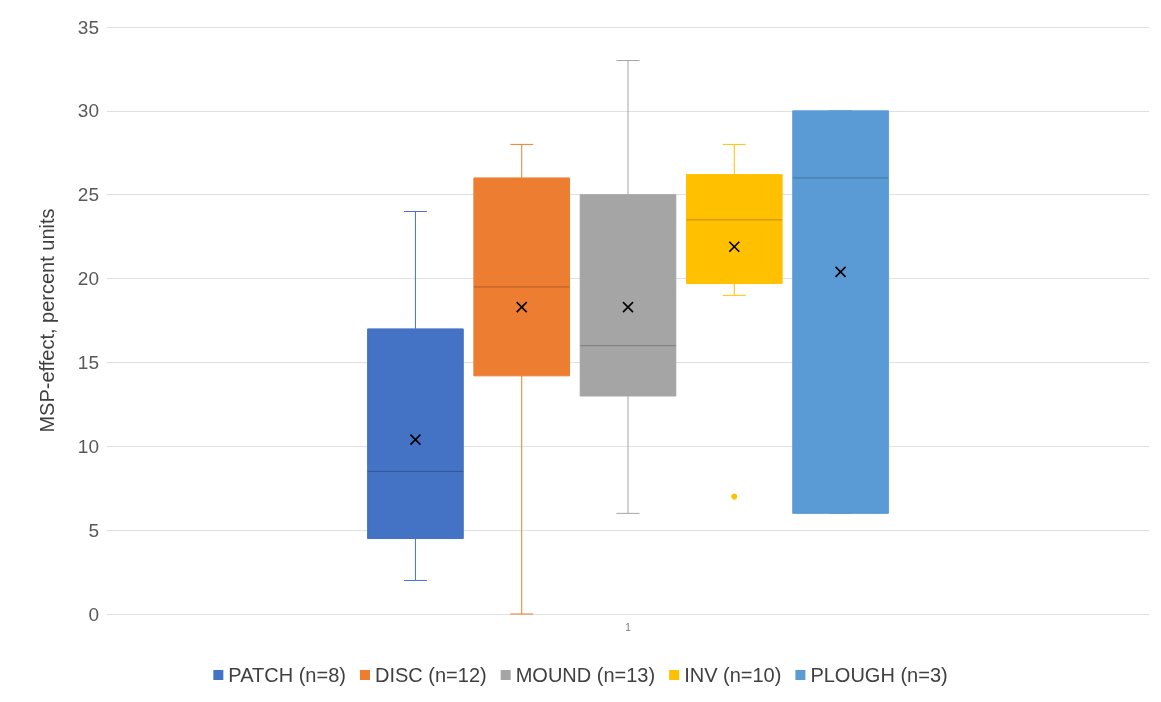 The image size is (1161, 702). What do you see at coordinates (47, 320) in the screenshot?
I see `y-axis-title: MSP-effect, percent units` at bounding box center [47, 320].